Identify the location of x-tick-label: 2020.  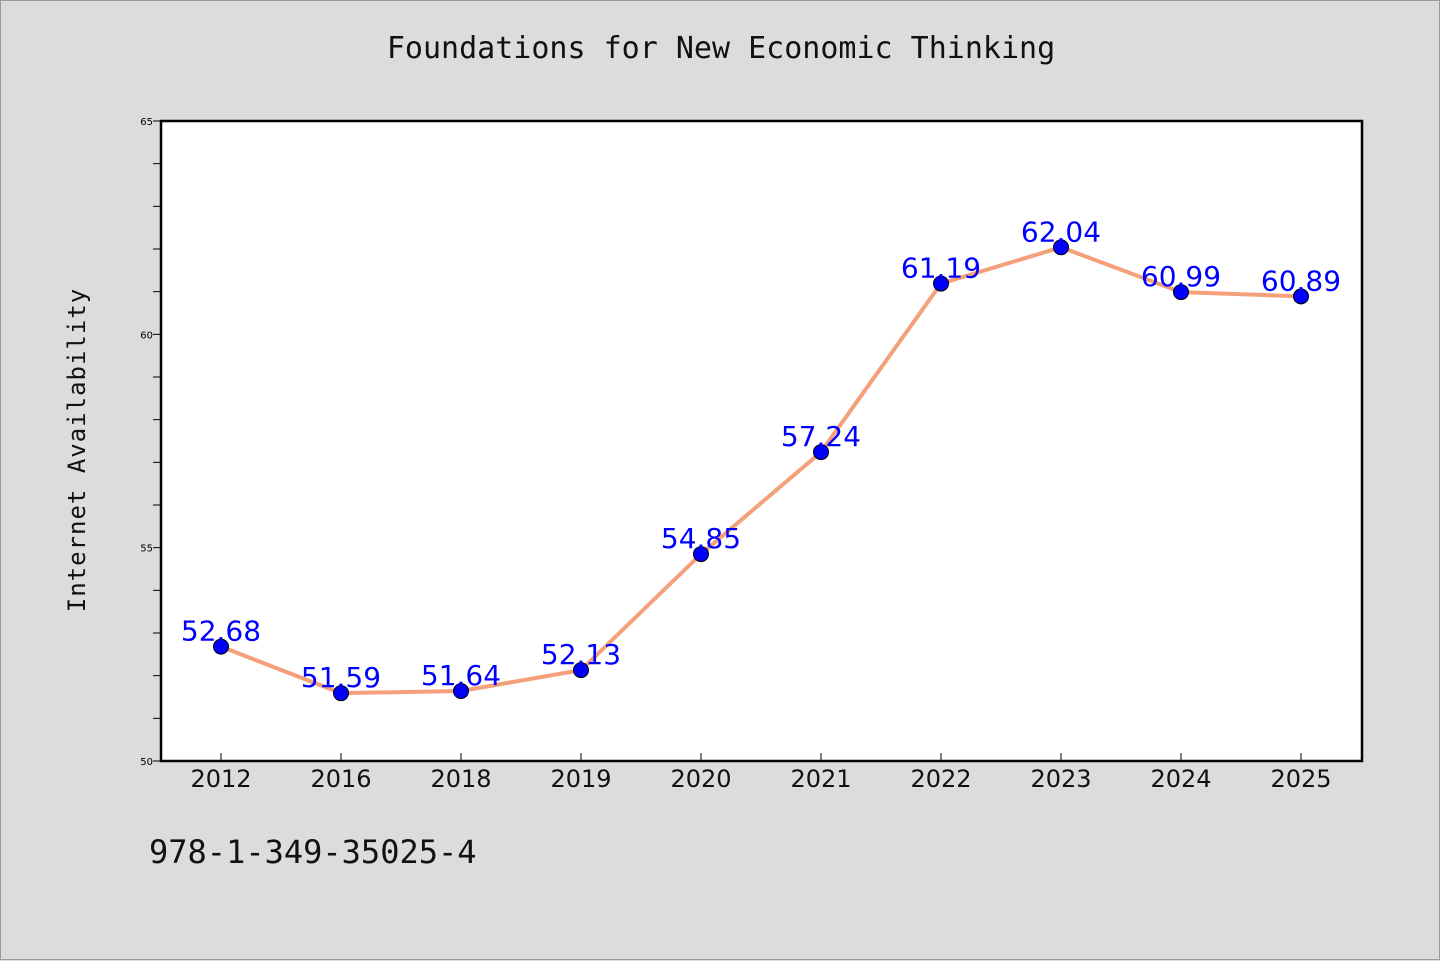
(700, 779).